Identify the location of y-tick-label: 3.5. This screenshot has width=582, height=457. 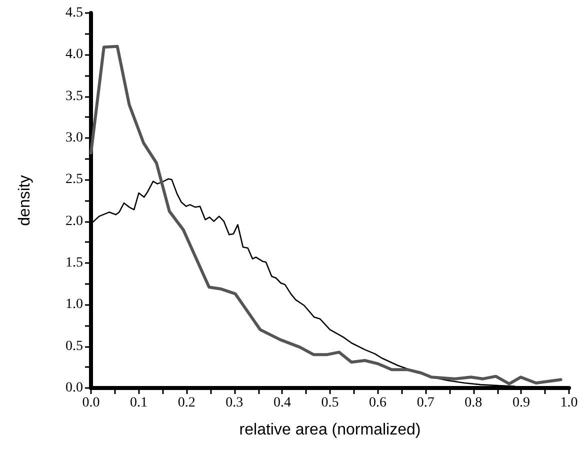
(74, 96).